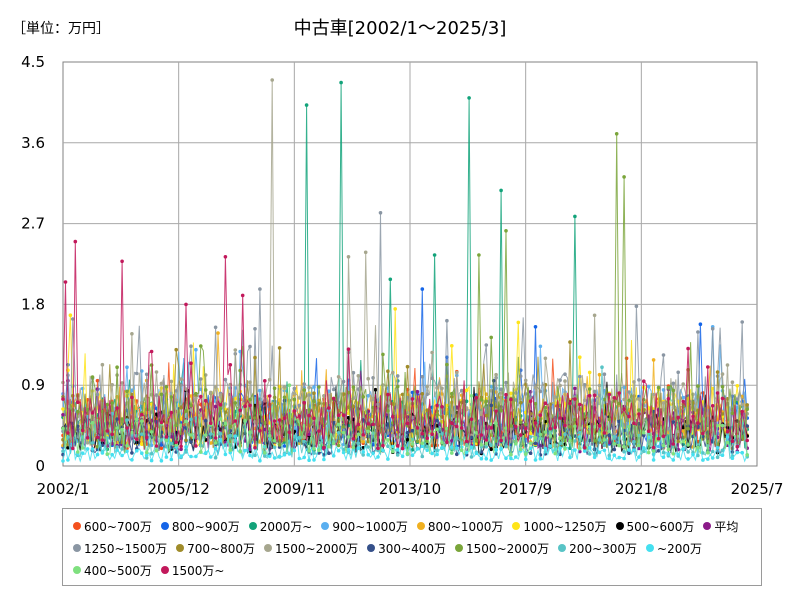 This screenshot has width=800, height=600. Describe the element at coordinates (508, 548) in the screenshot. I see `legend-label: 1500~2000万` at that location.